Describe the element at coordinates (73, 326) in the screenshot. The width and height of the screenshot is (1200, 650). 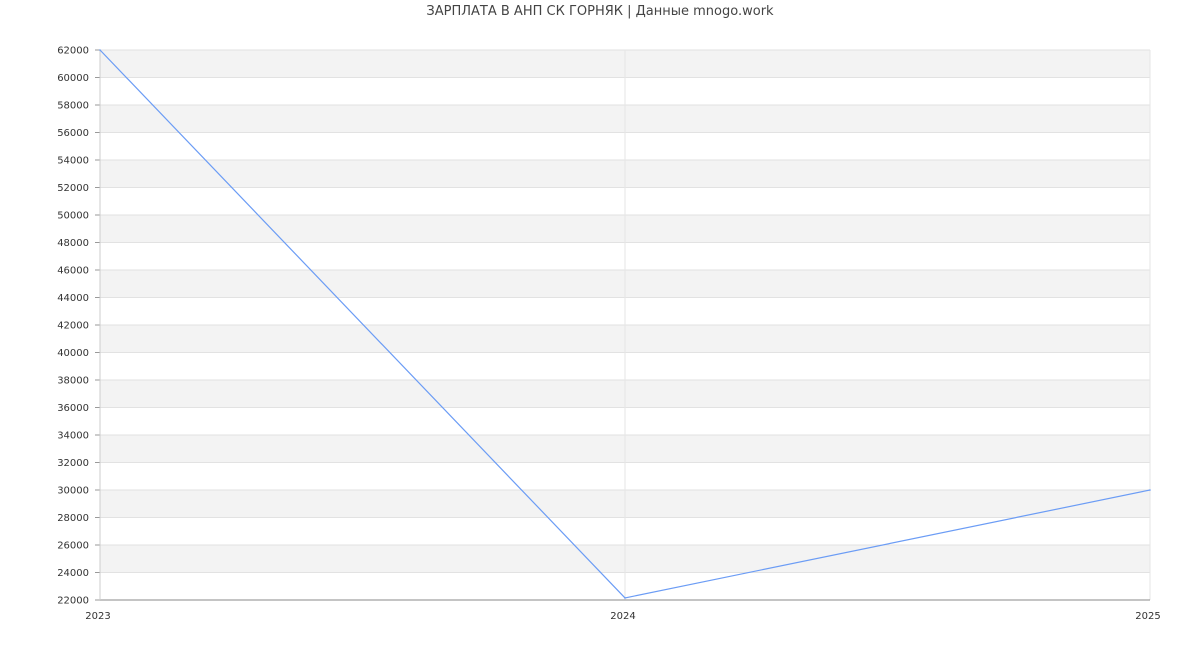
I see `y-tick-label: 42000` at that location.